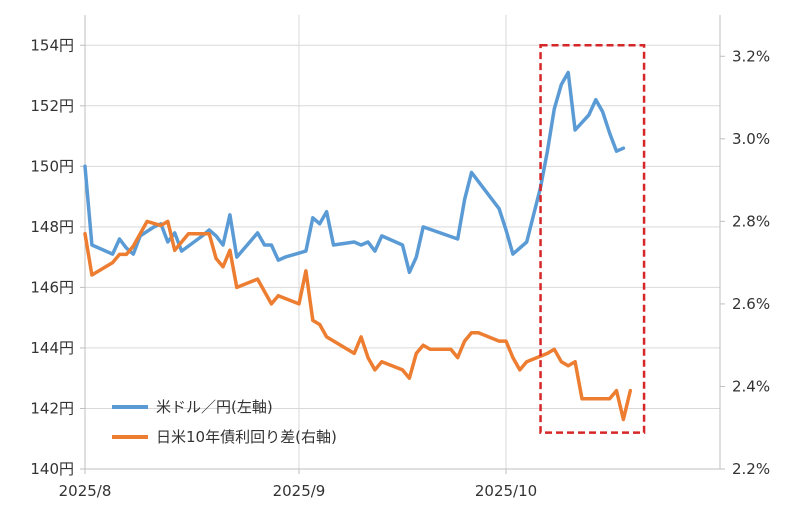  I want to click on right-axis-tick-label: 2.2%, so click(751, 469).